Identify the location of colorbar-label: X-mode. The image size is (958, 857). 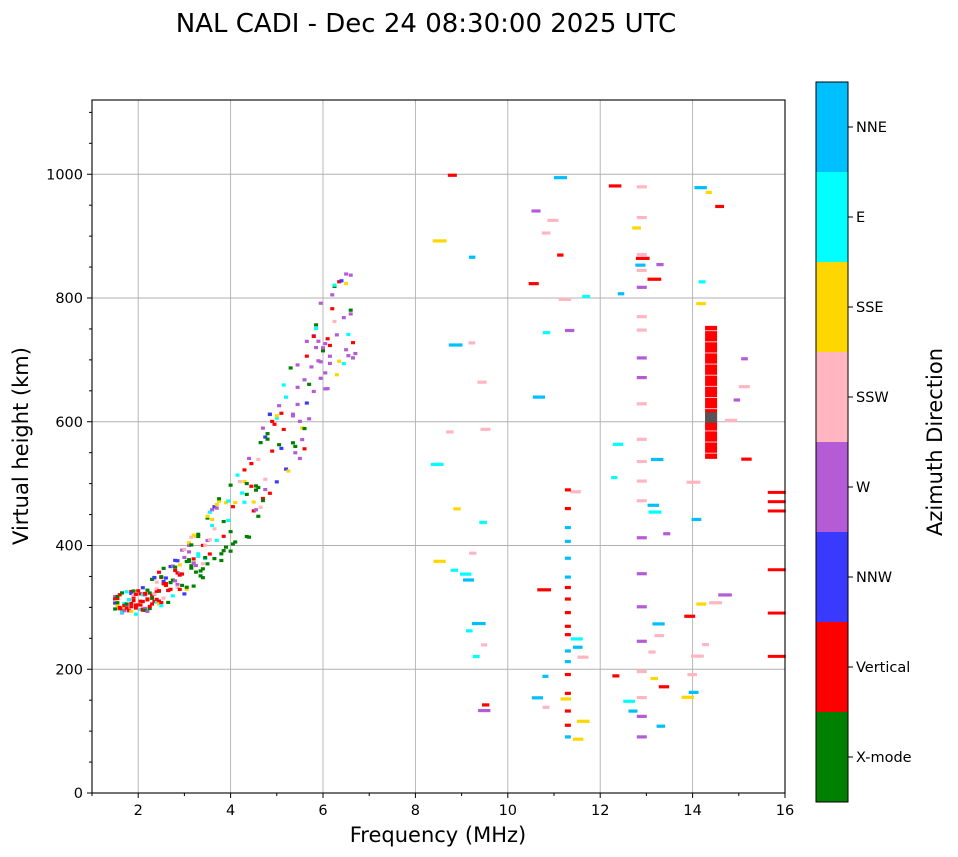
(884, 758).